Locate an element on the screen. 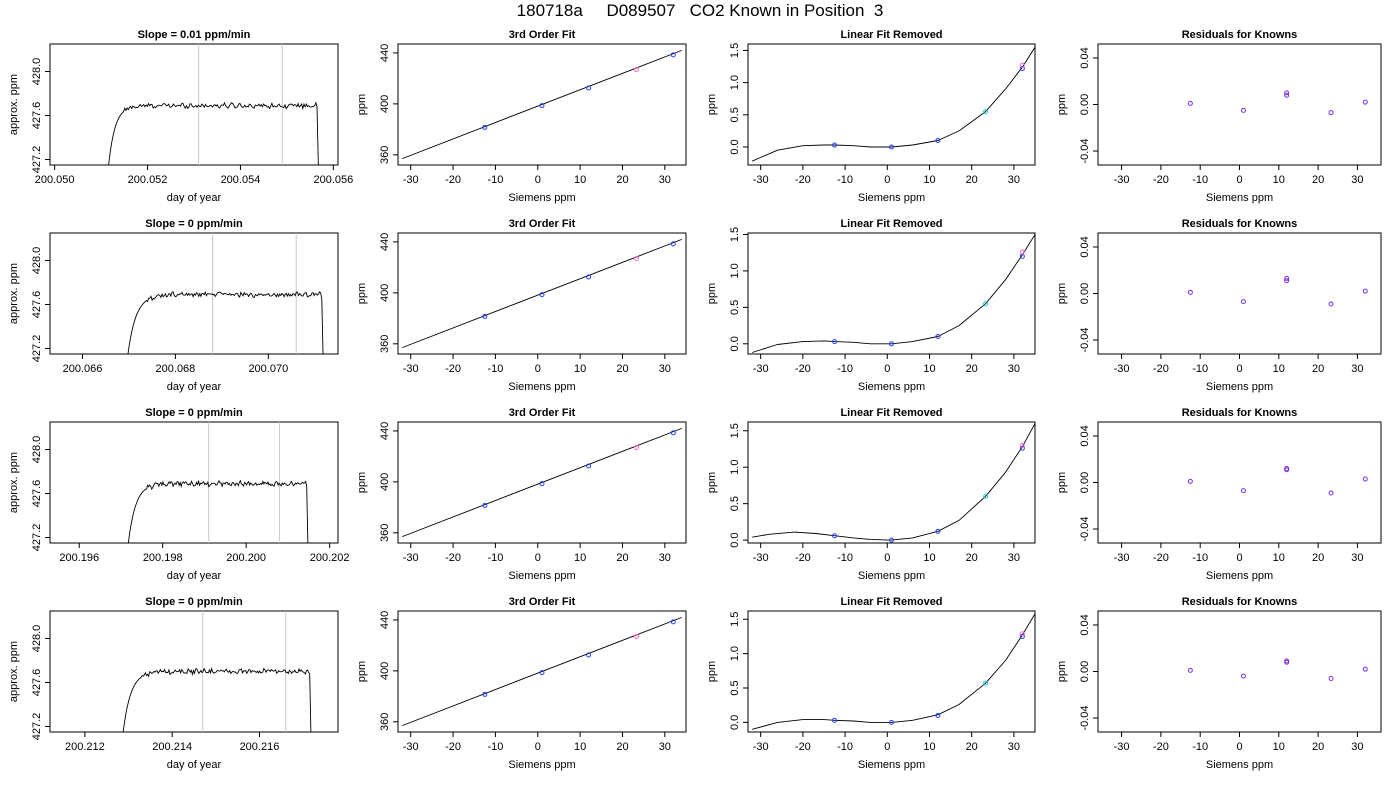 This screenshot has width=1400, height=800. r4-residuals-ytick-label: -0.04 is located at coordinates (1085, 717).